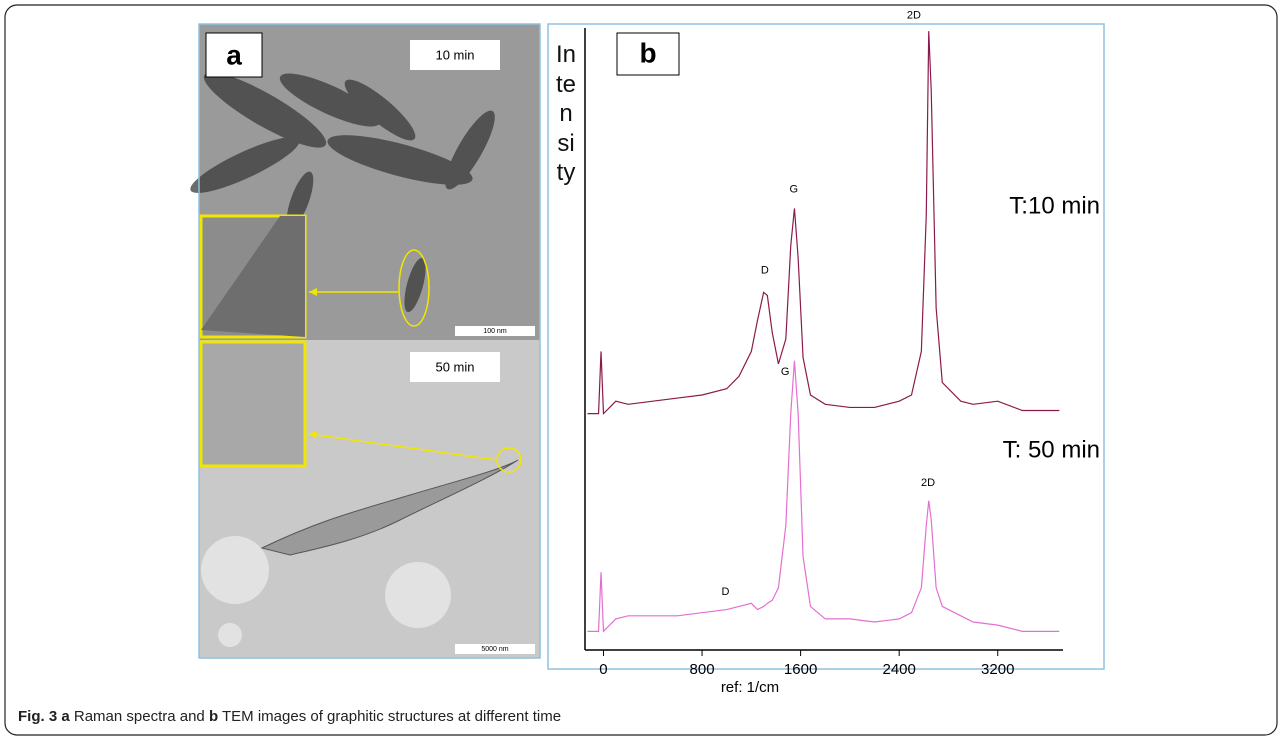  Describe the element at coordinates (389, 507) in the screenshot. I see `tem-particle` at that location.